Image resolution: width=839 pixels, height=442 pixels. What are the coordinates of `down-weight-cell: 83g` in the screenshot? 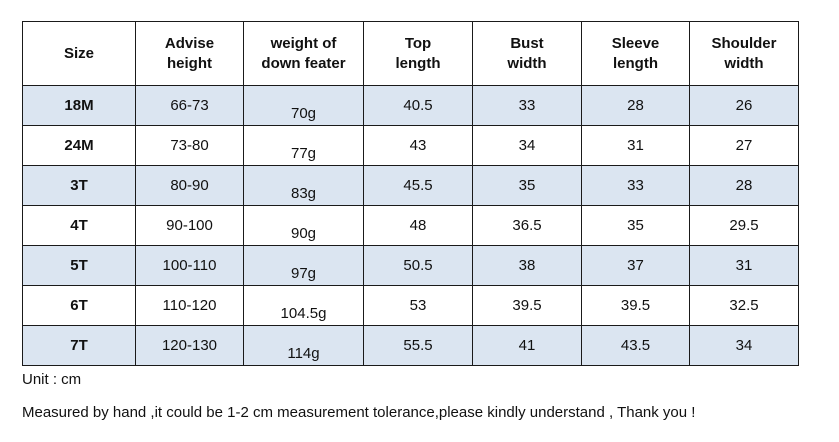 It's located at (303, 185).